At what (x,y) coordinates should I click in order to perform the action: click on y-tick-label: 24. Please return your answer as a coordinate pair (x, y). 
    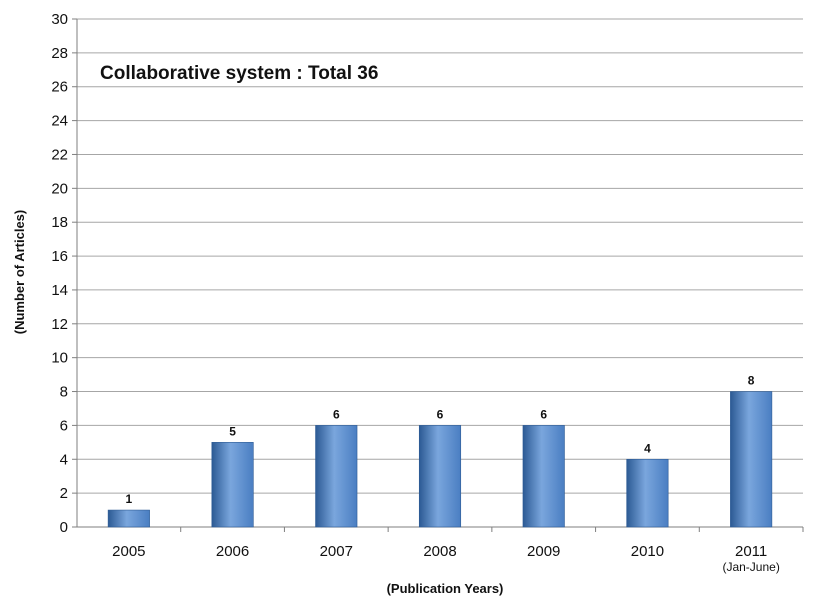
    Looking at the image, I should click on (59, 121).